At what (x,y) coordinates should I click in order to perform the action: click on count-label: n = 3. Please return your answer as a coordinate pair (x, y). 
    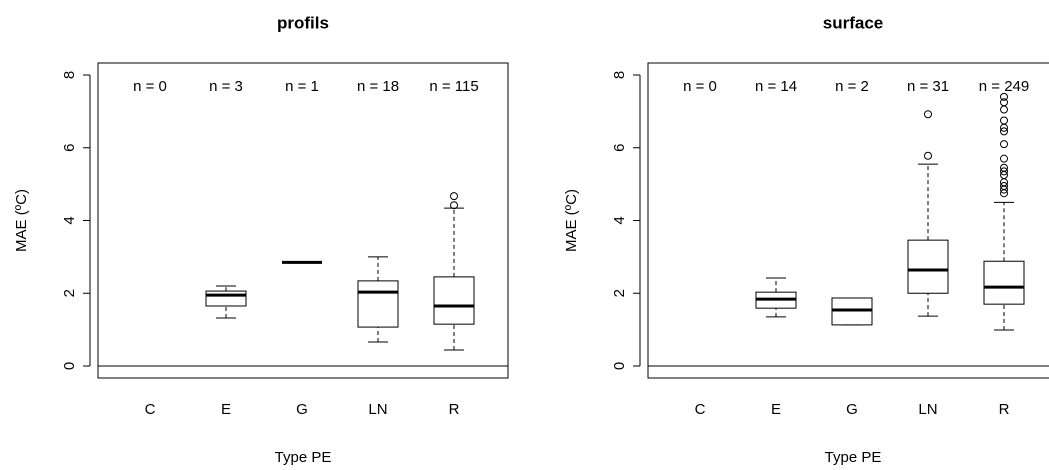
    Looking at the image, I should click on (226, 86).